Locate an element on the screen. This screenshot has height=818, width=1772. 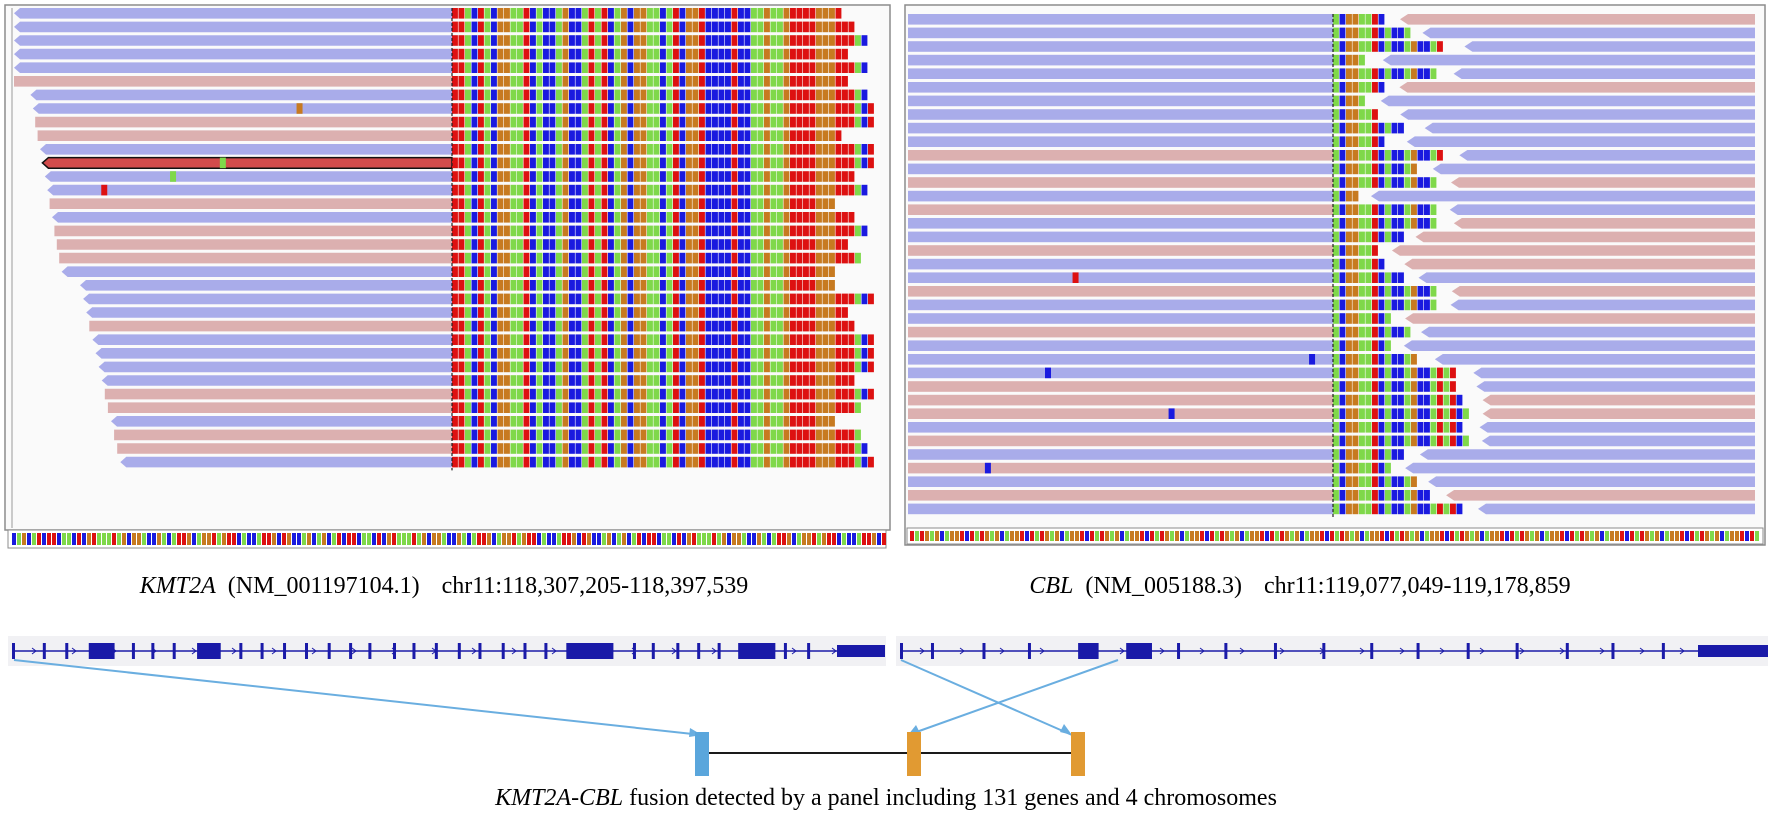
strand-arrow is located at coordinates (1042, 651).